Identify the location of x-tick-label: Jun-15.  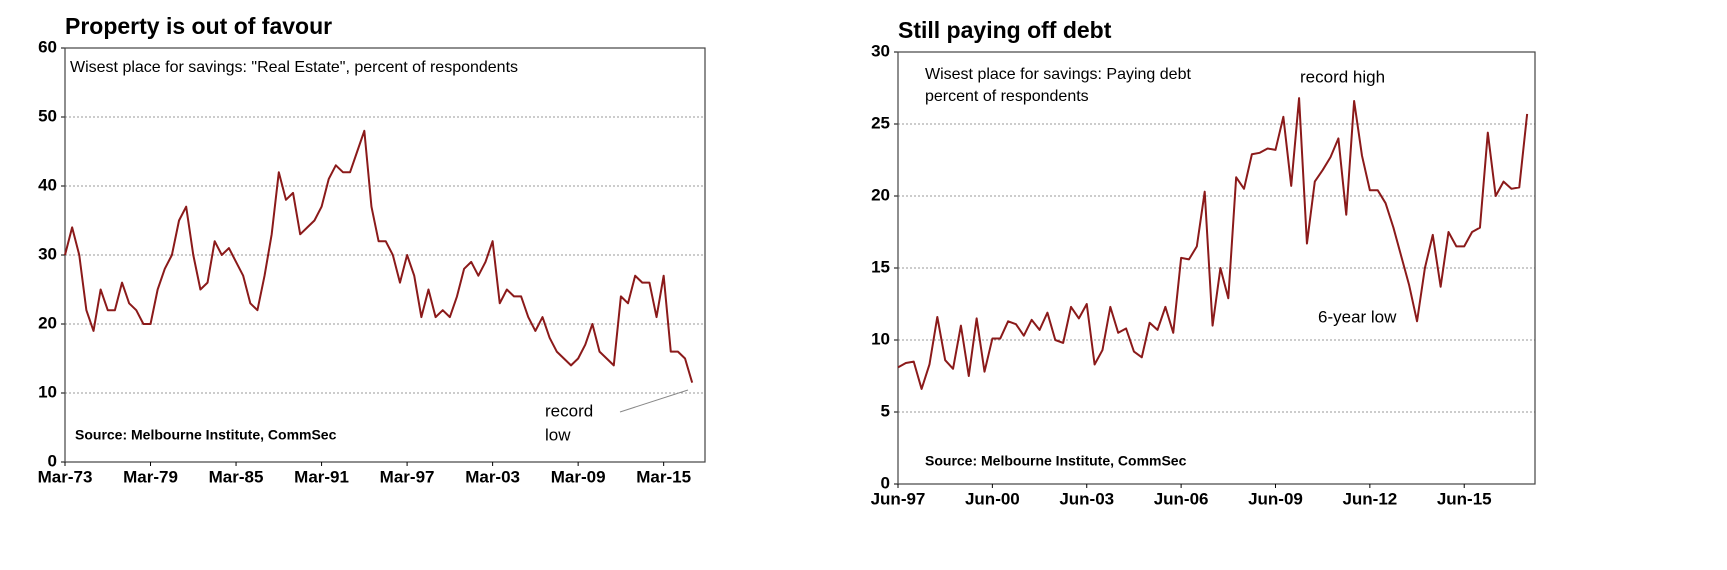
(1464, 498).